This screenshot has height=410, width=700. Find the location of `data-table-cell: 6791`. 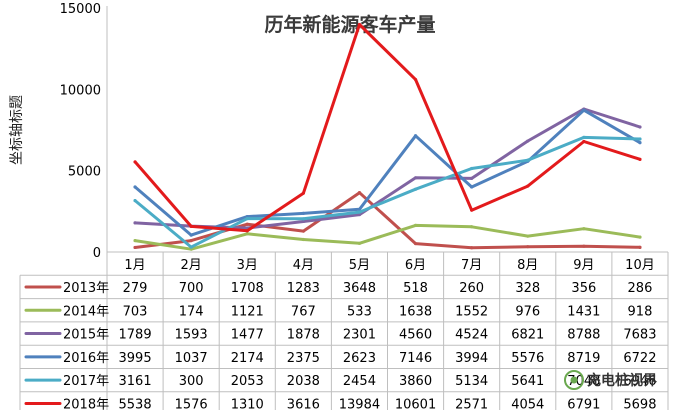

data-table-cell: 6791 is located at coordinates (583, 403).